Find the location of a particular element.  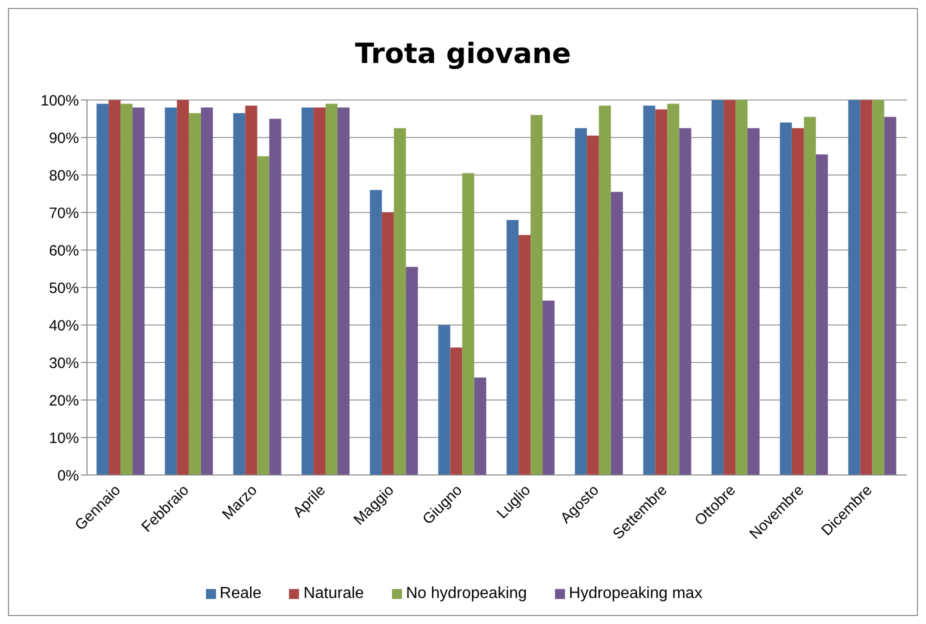

y-tick-label: 20% is located at coordinates (63, 401).